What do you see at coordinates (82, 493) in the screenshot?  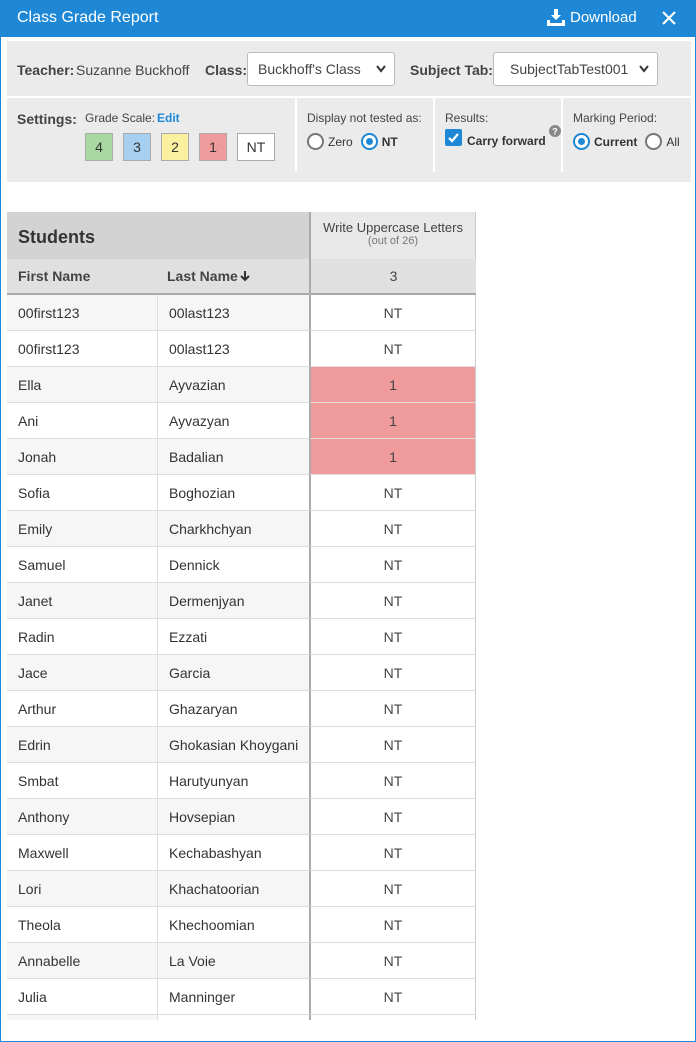 I see `first-name-cell: Sofia` at bounding box center [82, 493].